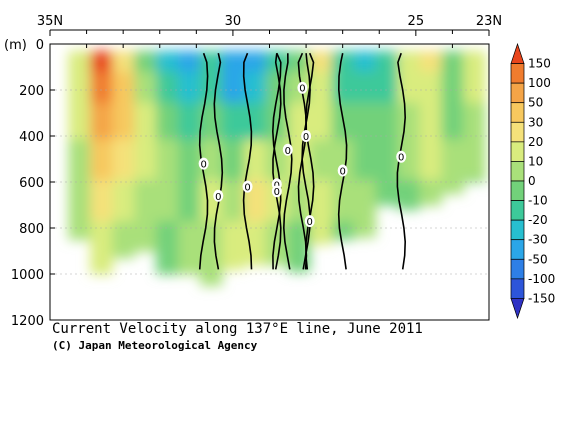  What do you see at coordinates (535, 103) in the screenshot?
I see `colorbar-label: 50` at bounding box center [535, 103].